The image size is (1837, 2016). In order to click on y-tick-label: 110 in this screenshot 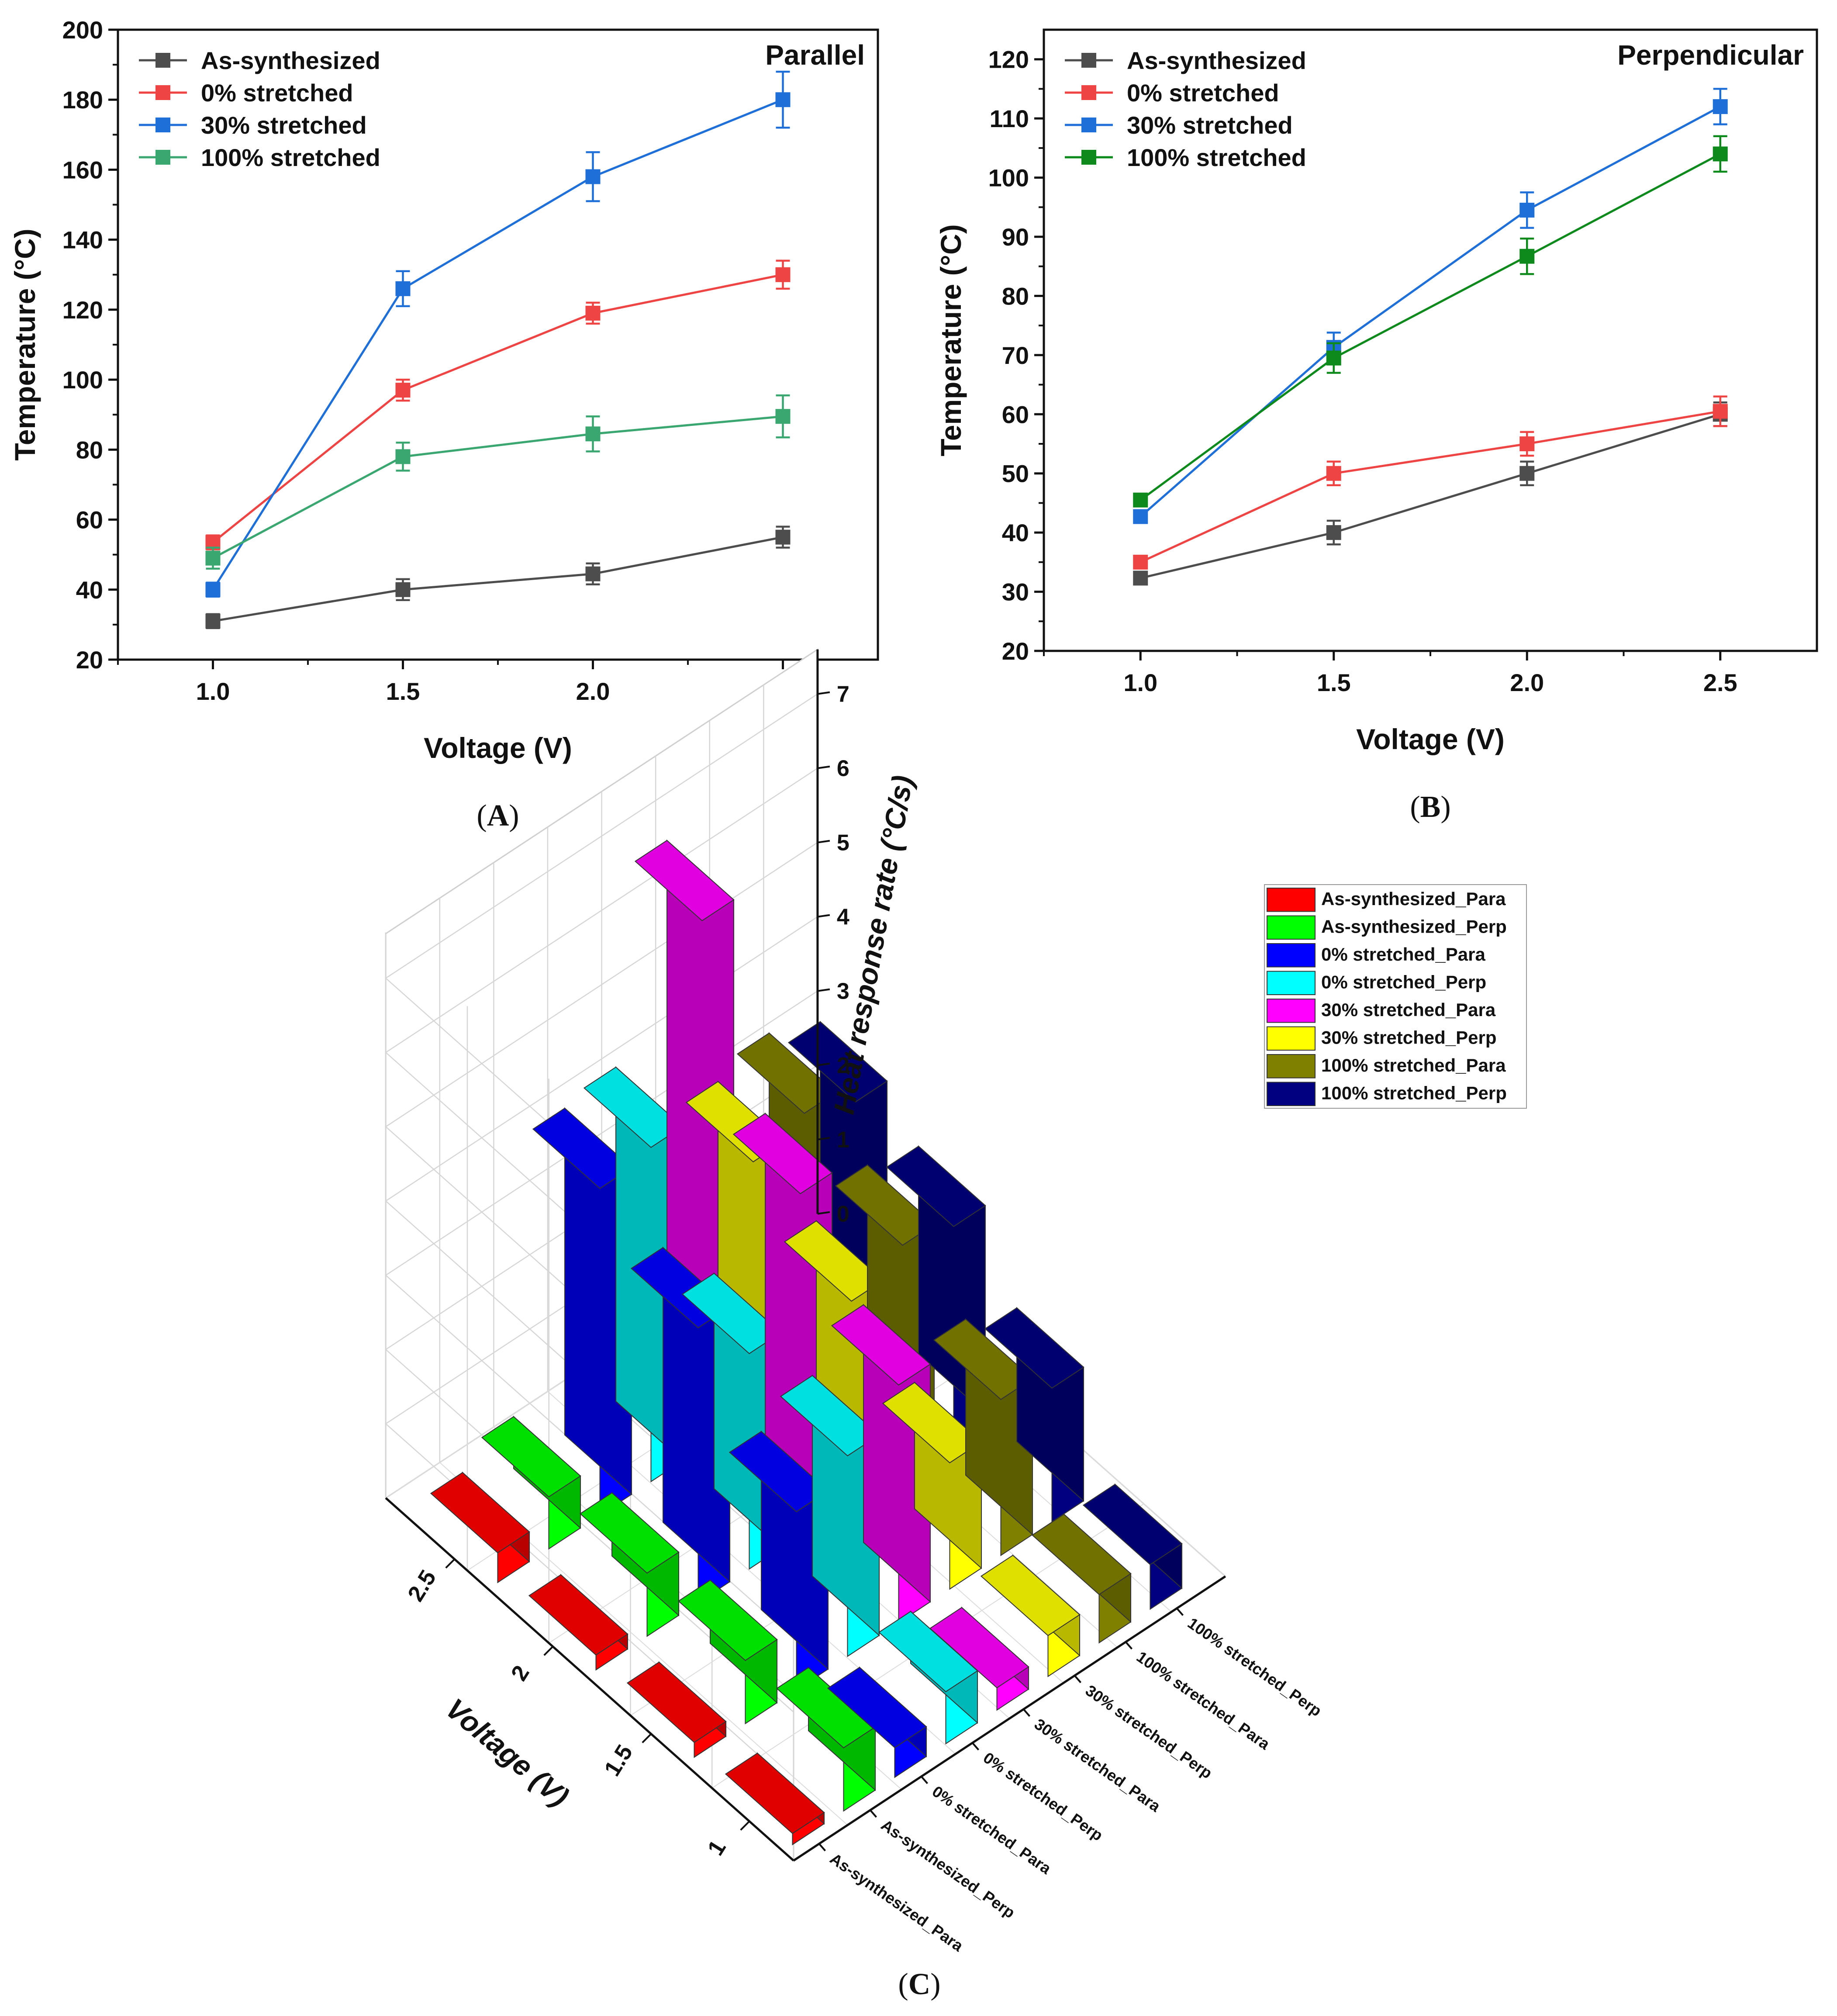, I will do `click(1009, 118)`.